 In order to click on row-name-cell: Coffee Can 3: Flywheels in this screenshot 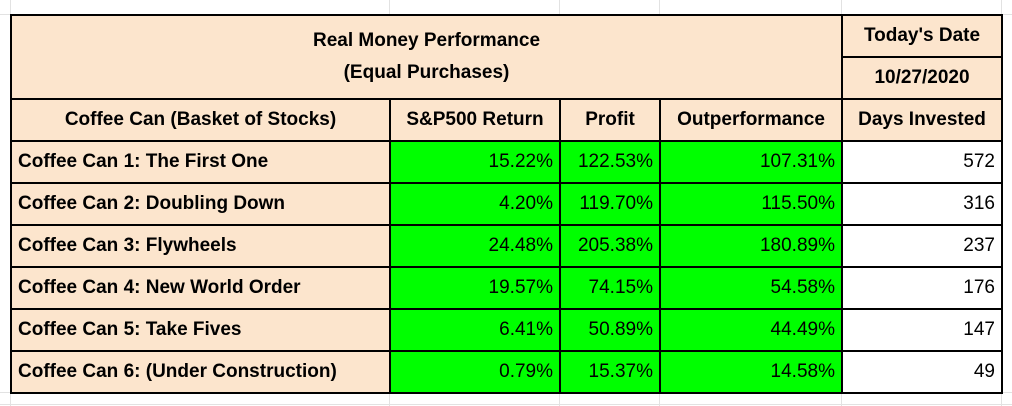, I will do `click(200, 246)`.